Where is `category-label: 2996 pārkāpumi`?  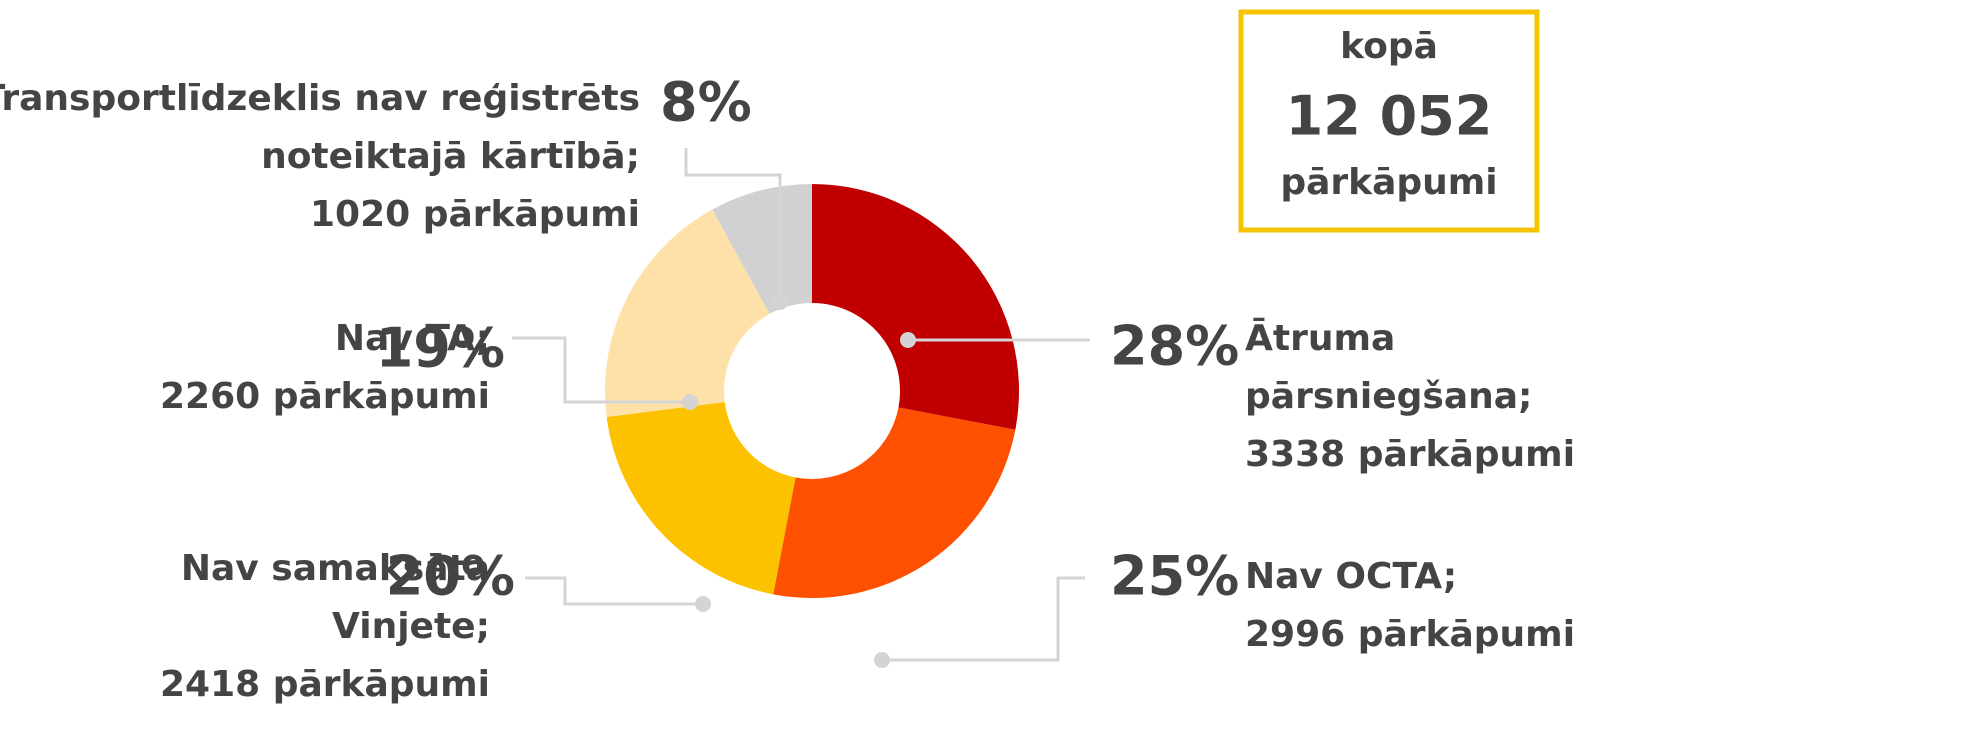 category-label: 2996 pārkāpumi is located at coordinates (1410, 634).